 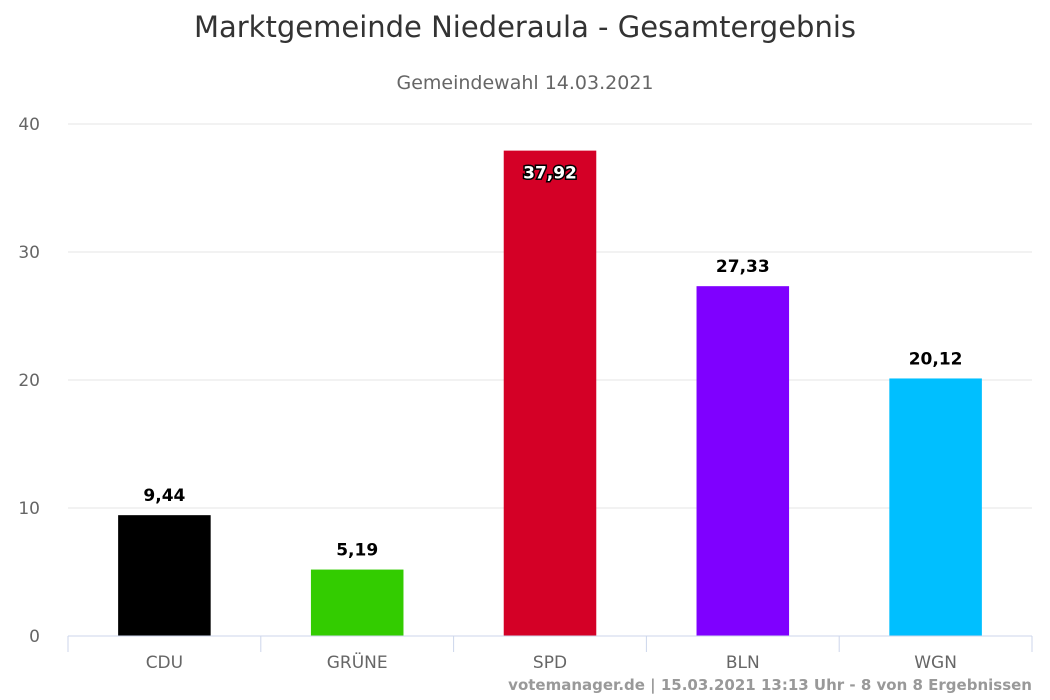 I want to click on data-label: 20,12, so click(x=936, y=359).